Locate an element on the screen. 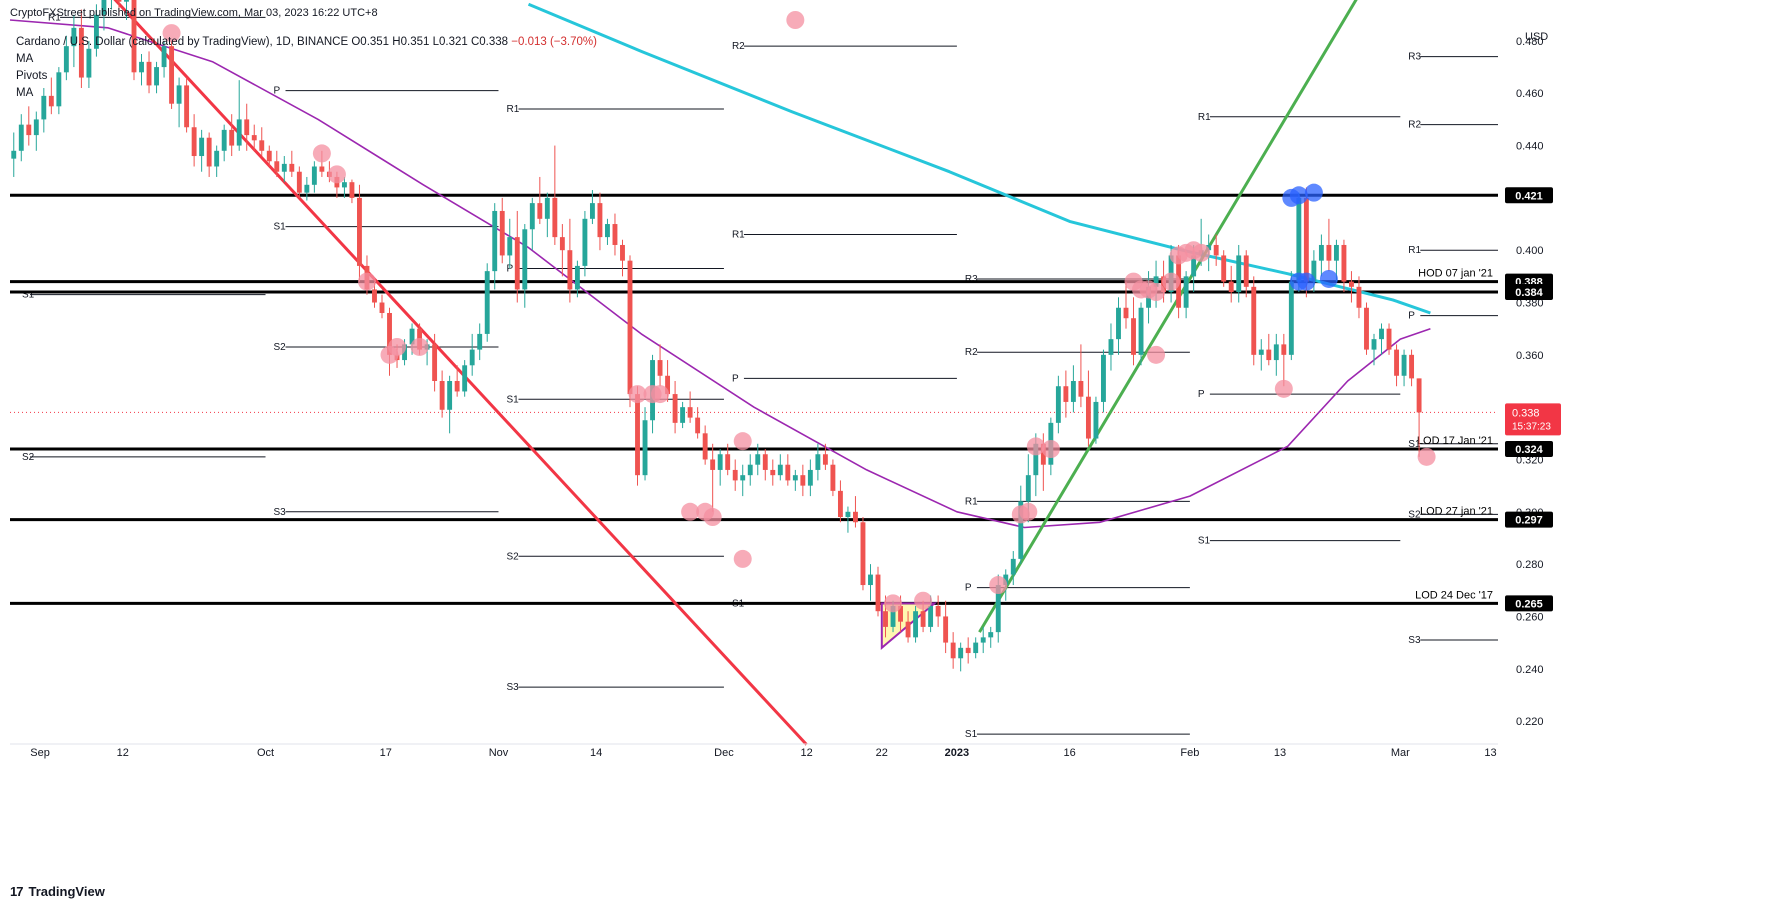 The width and height of the screenshot is (1787, 912). current-price-tag is located at coordinates (1533, 419).